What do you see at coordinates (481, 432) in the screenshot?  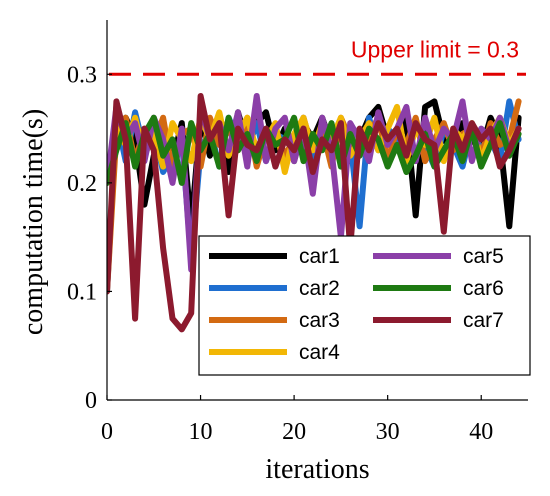 I see `x-tick-label: 40` at bounding box center [481, 432].